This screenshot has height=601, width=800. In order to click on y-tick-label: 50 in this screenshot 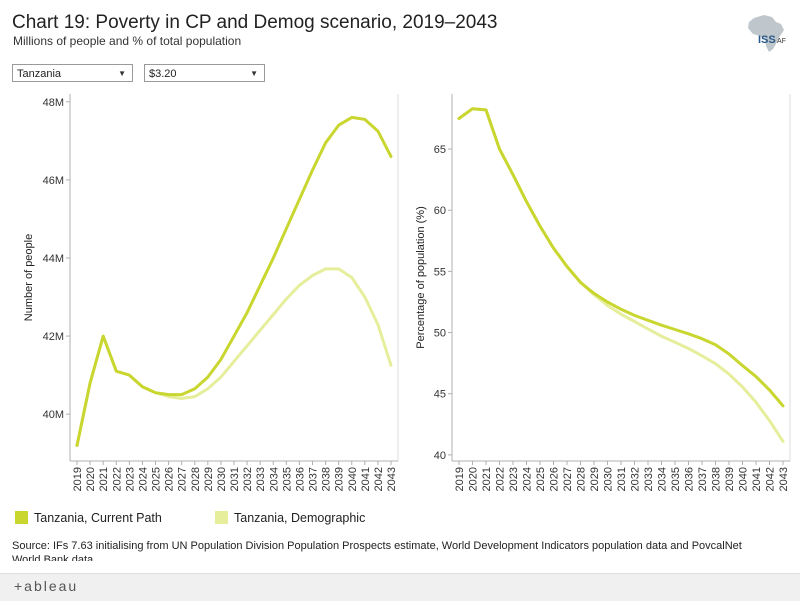, I will do `click(440, 334)`.